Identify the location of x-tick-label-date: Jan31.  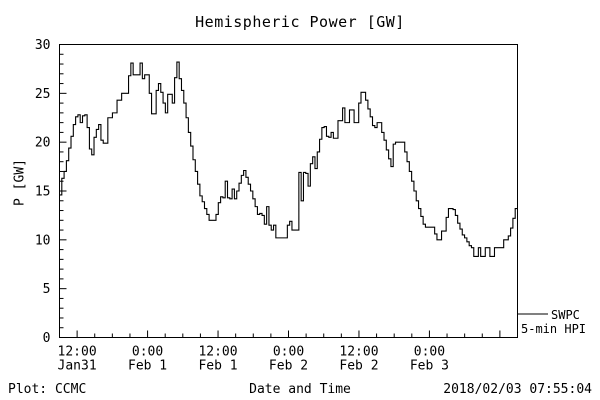
(77, 366).